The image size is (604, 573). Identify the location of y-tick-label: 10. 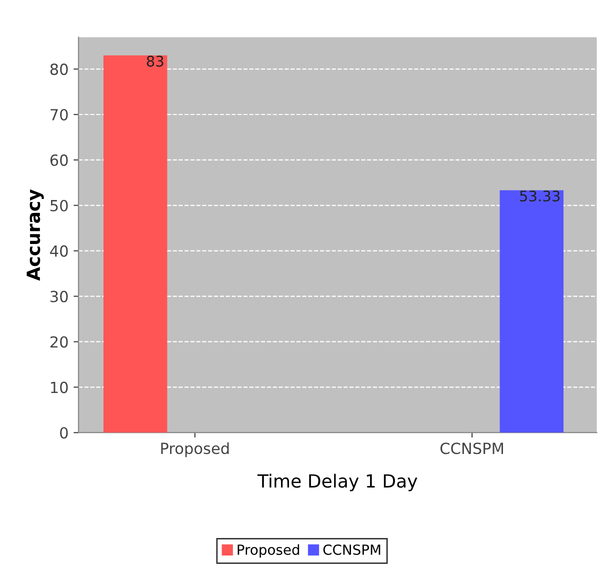
(59, 388).